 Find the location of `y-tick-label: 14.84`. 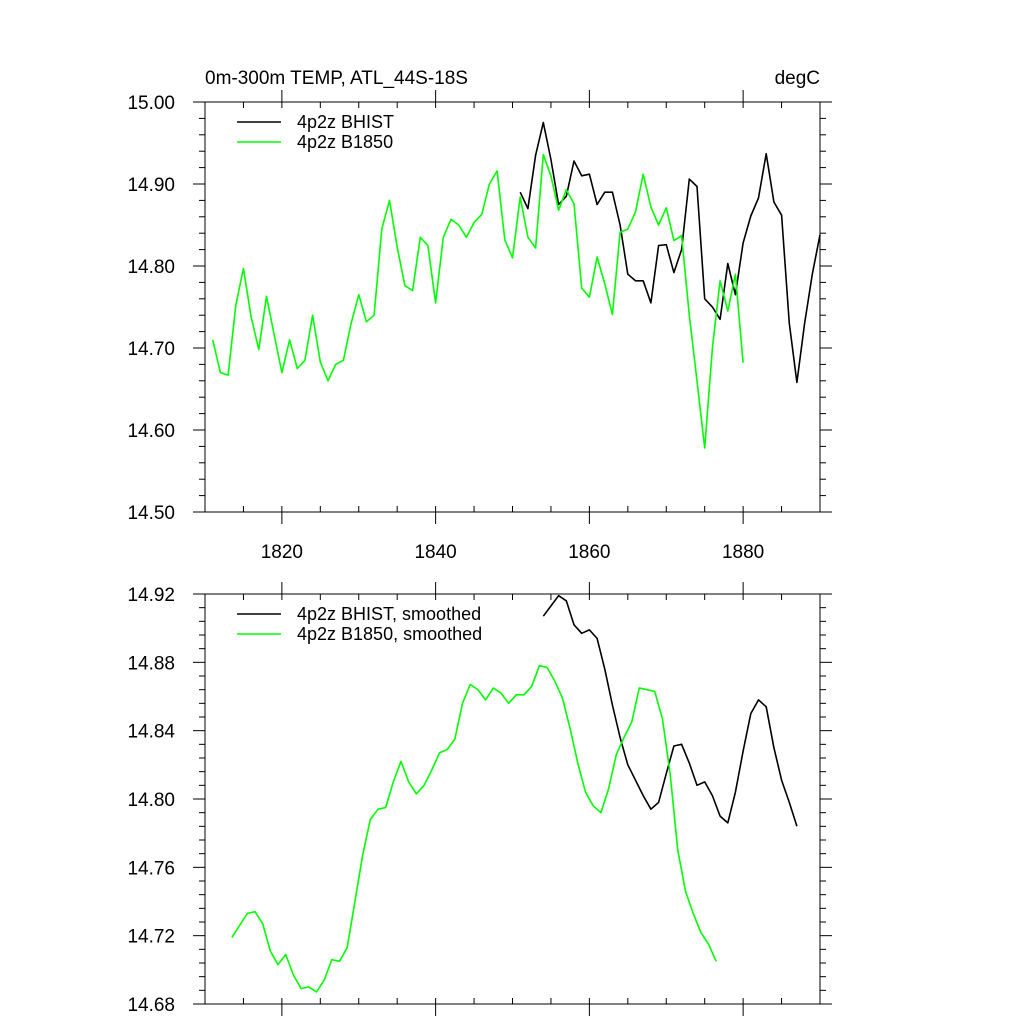

y-tick-label: 14.84 is located at coordinates (151, 732).